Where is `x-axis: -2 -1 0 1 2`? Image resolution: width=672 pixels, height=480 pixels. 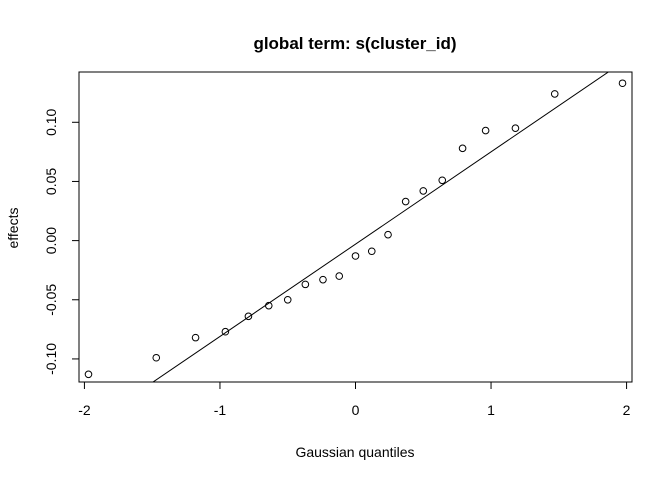
x-axis: -2 -1 0 1 2 is located at coordinates (354, 399).